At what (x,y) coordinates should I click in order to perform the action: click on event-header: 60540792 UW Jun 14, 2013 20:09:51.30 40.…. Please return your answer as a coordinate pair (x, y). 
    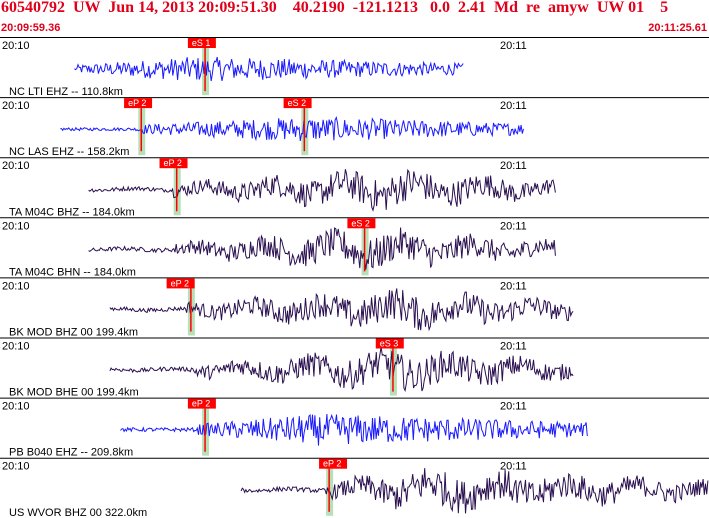
    Looking at the image, I should click on (354, 17).